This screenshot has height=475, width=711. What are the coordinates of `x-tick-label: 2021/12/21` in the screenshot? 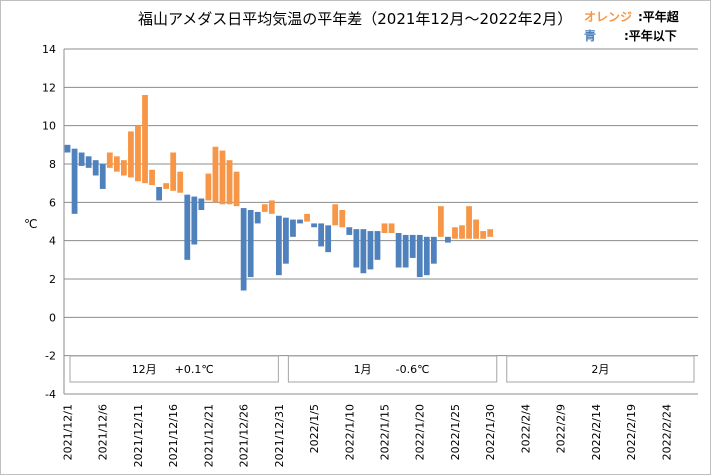 It's located at (208, 435).